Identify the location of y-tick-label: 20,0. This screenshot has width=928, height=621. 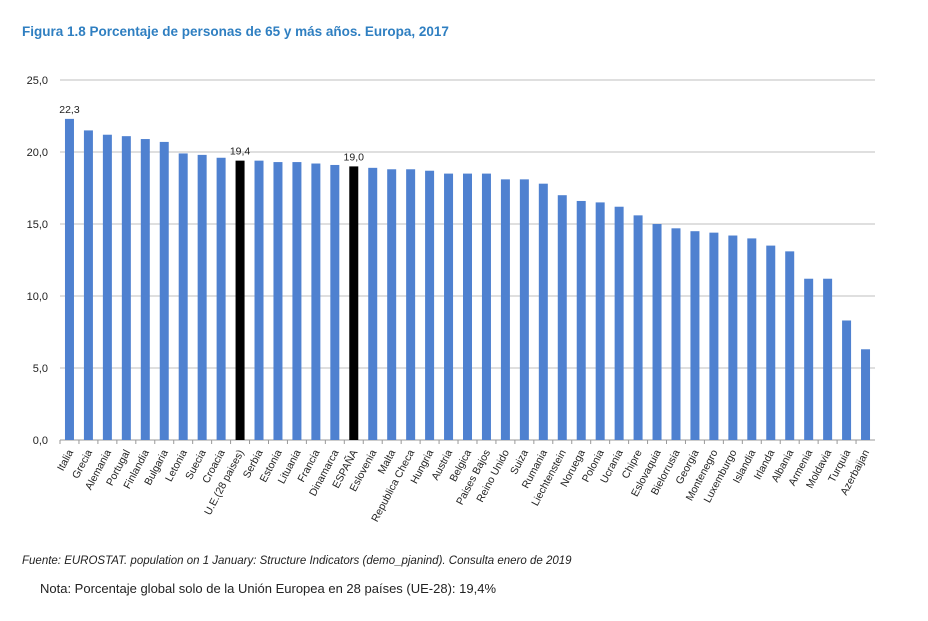
(37, 153).